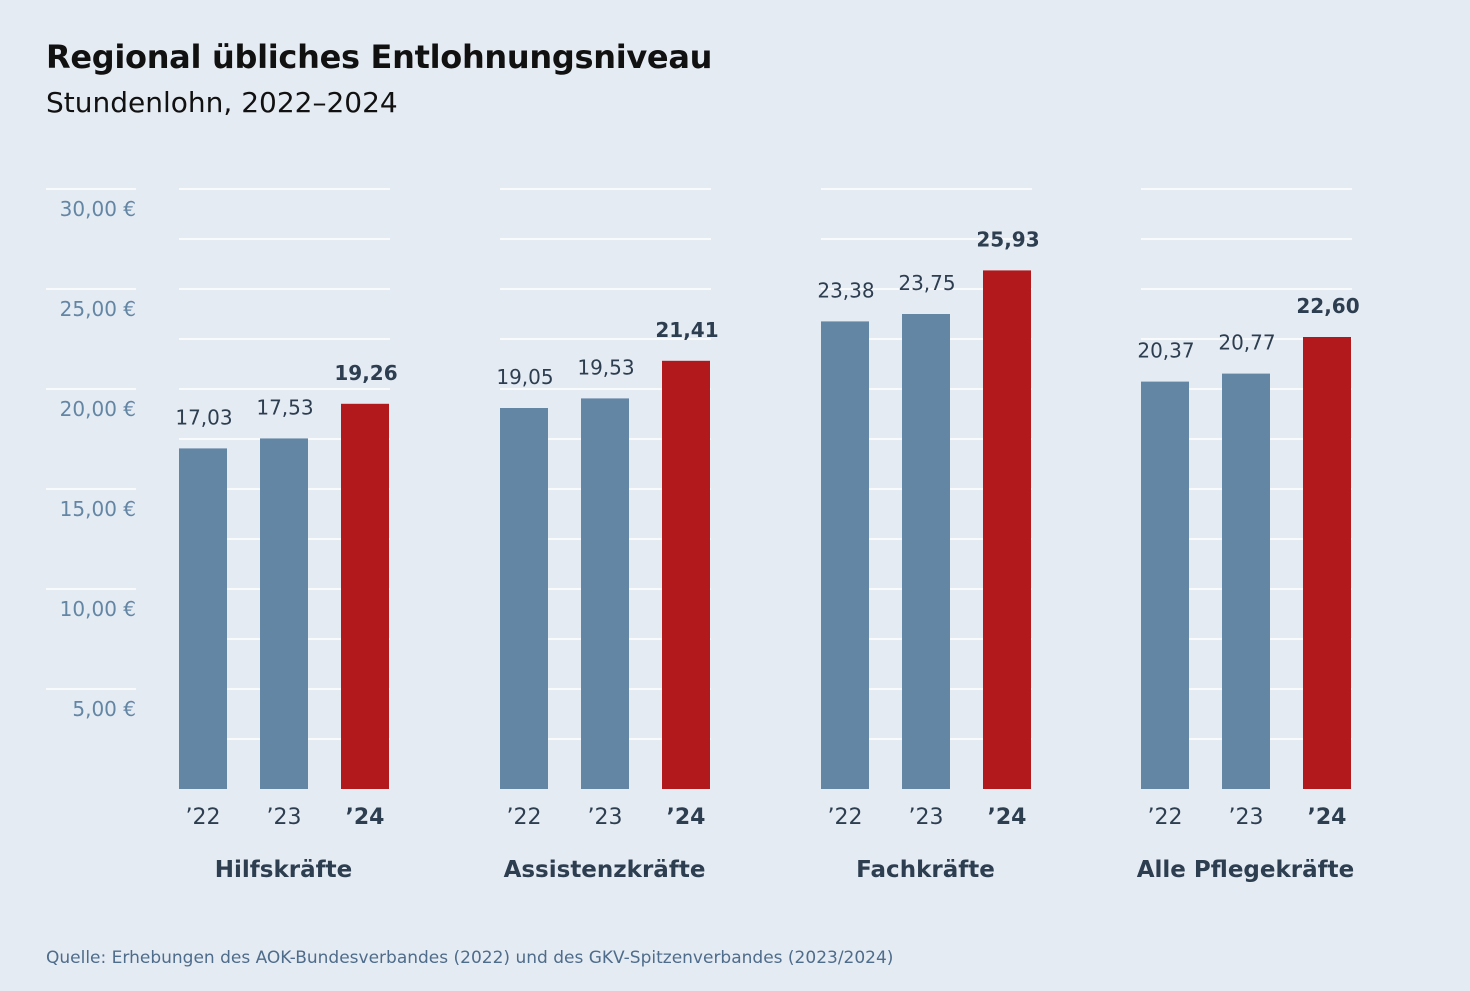 This screenshot has width=1470, height=991. What do you see at coordinates (1165, 351) in the screenshot?
I see `data-label: 20,37` at bounding box center [1165, 351].